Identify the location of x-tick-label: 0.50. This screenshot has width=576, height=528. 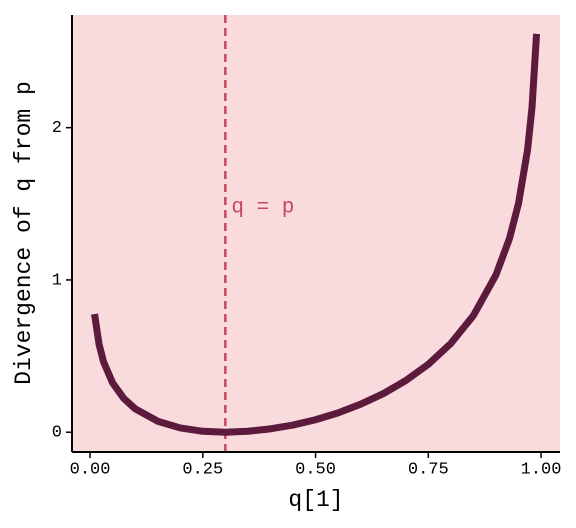
(315, 469).